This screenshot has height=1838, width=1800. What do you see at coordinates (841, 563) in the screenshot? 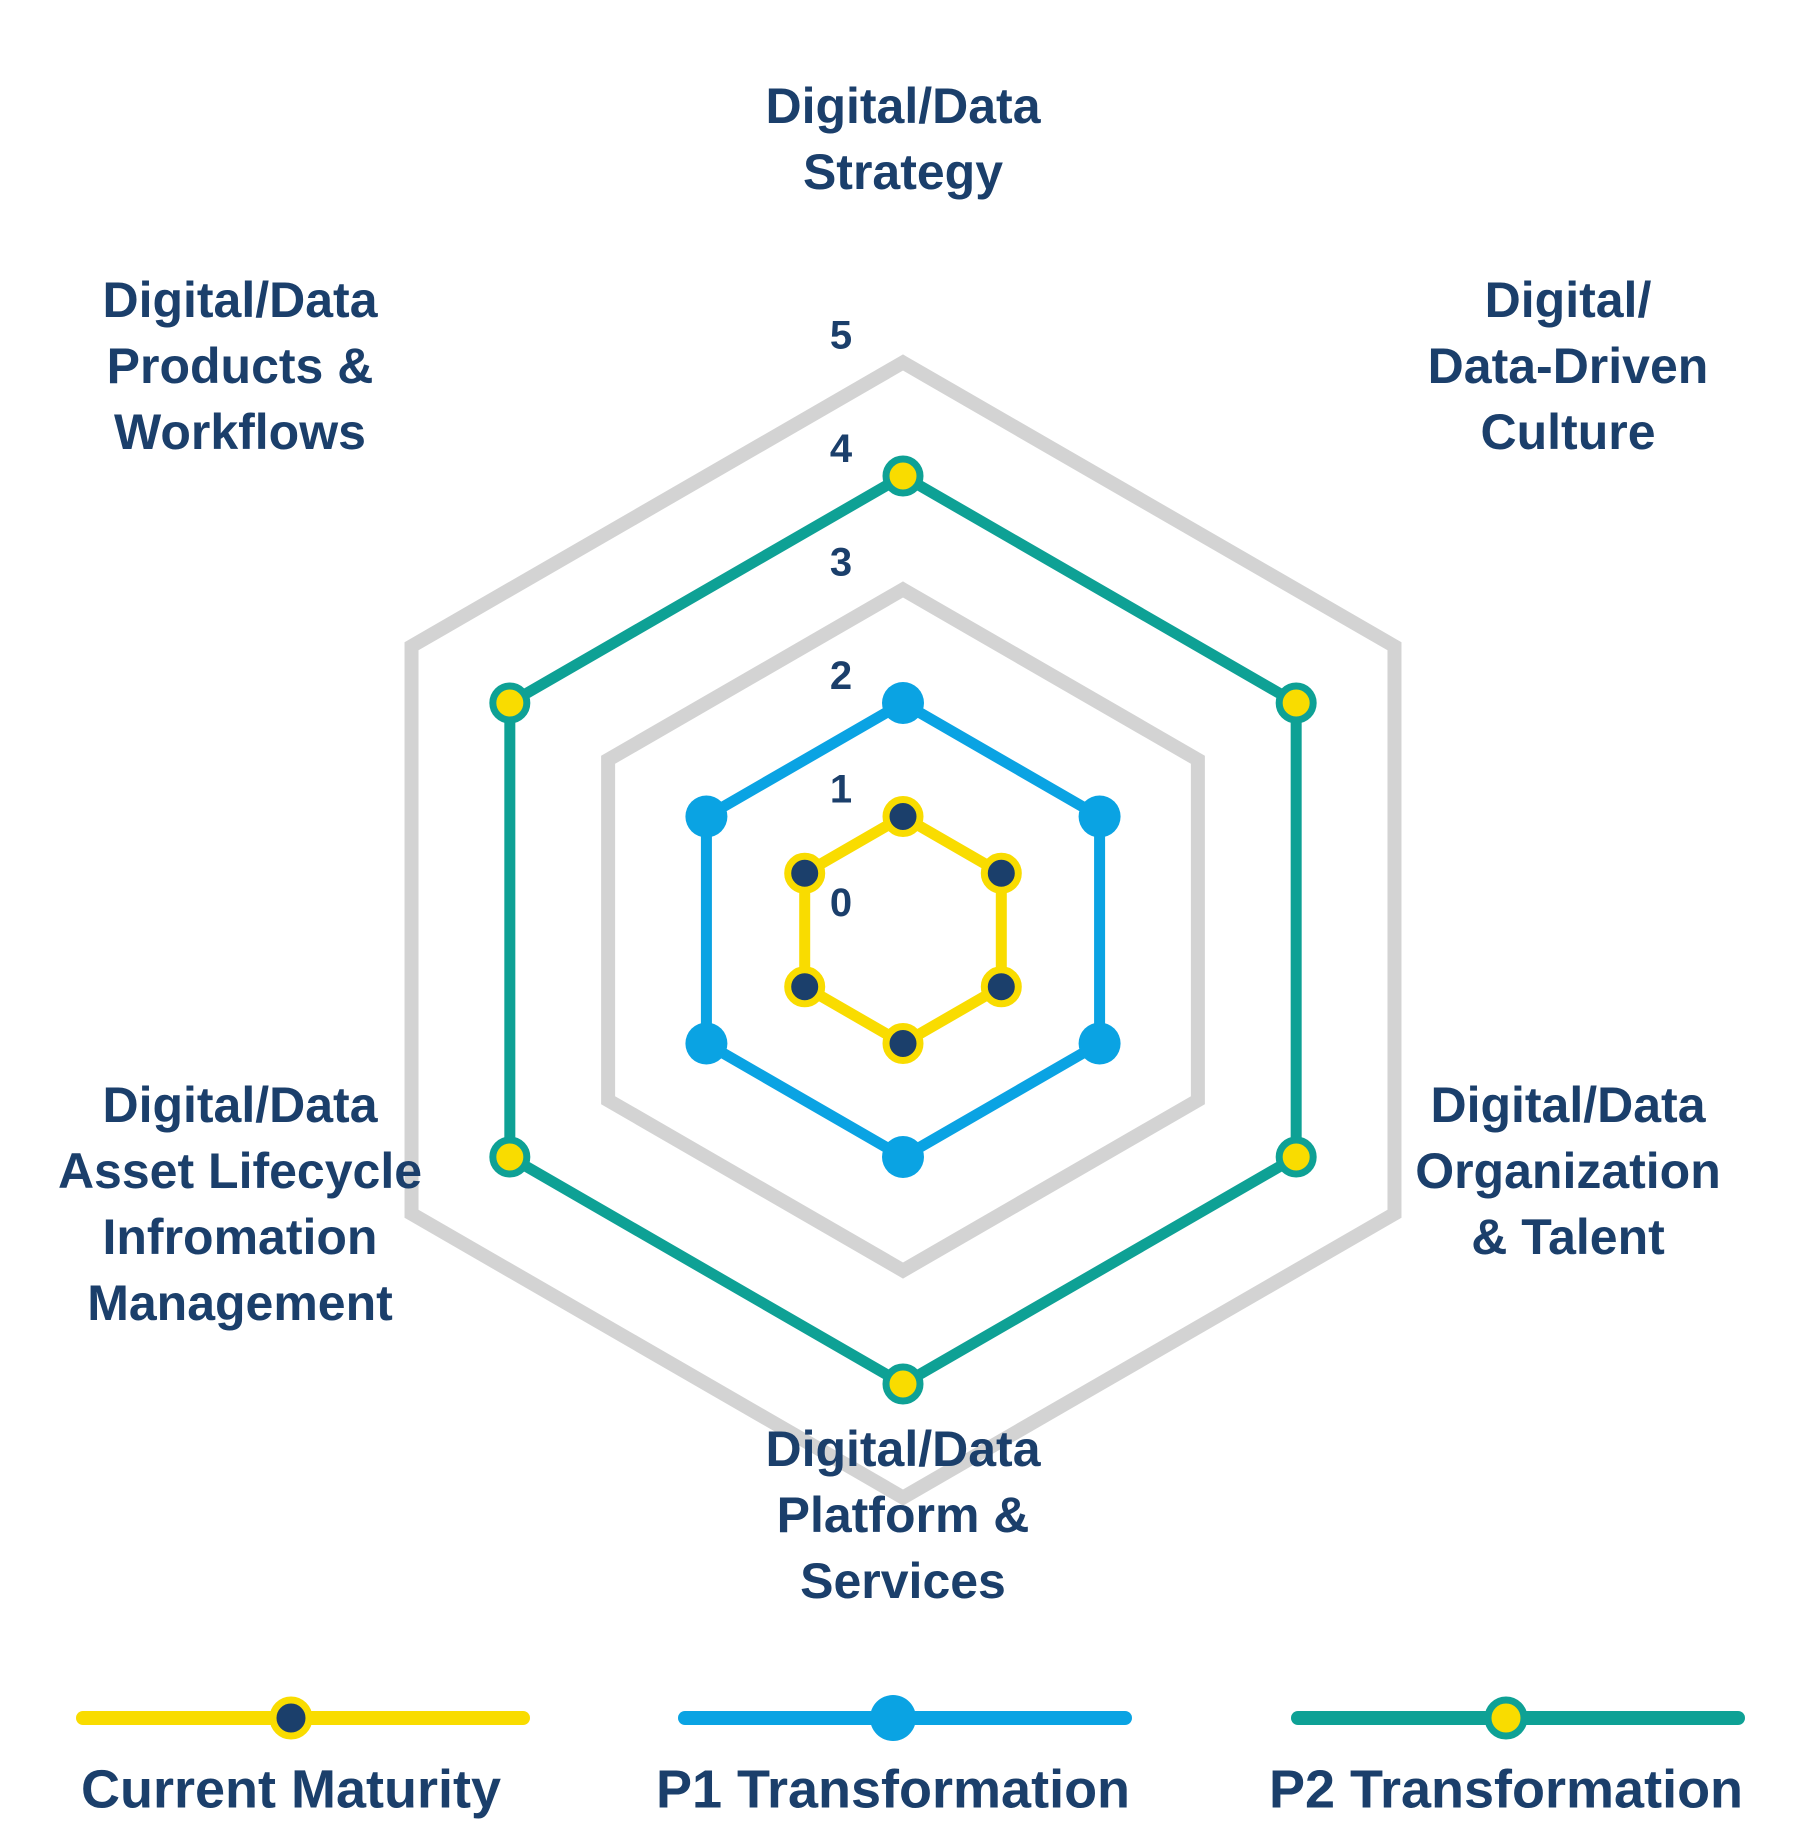
I see `tick-label: 3` at bounding box center [841, 563].